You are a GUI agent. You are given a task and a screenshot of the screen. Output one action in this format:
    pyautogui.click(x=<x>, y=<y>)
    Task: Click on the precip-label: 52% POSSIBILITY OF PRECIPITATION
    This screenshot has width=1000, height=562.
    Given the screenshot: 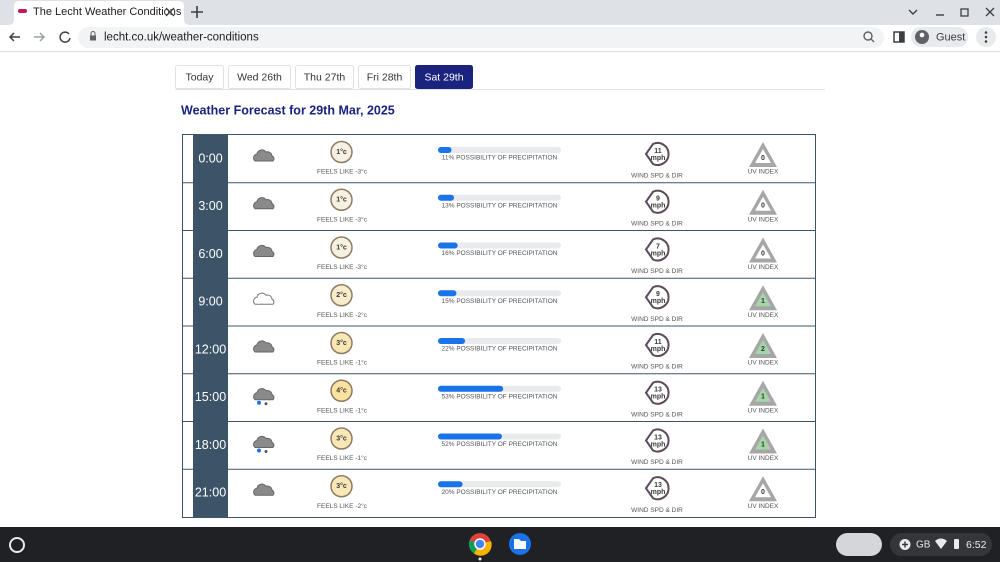 What is the action you would take?
    pyautogui.click(x=500, y=444)
    